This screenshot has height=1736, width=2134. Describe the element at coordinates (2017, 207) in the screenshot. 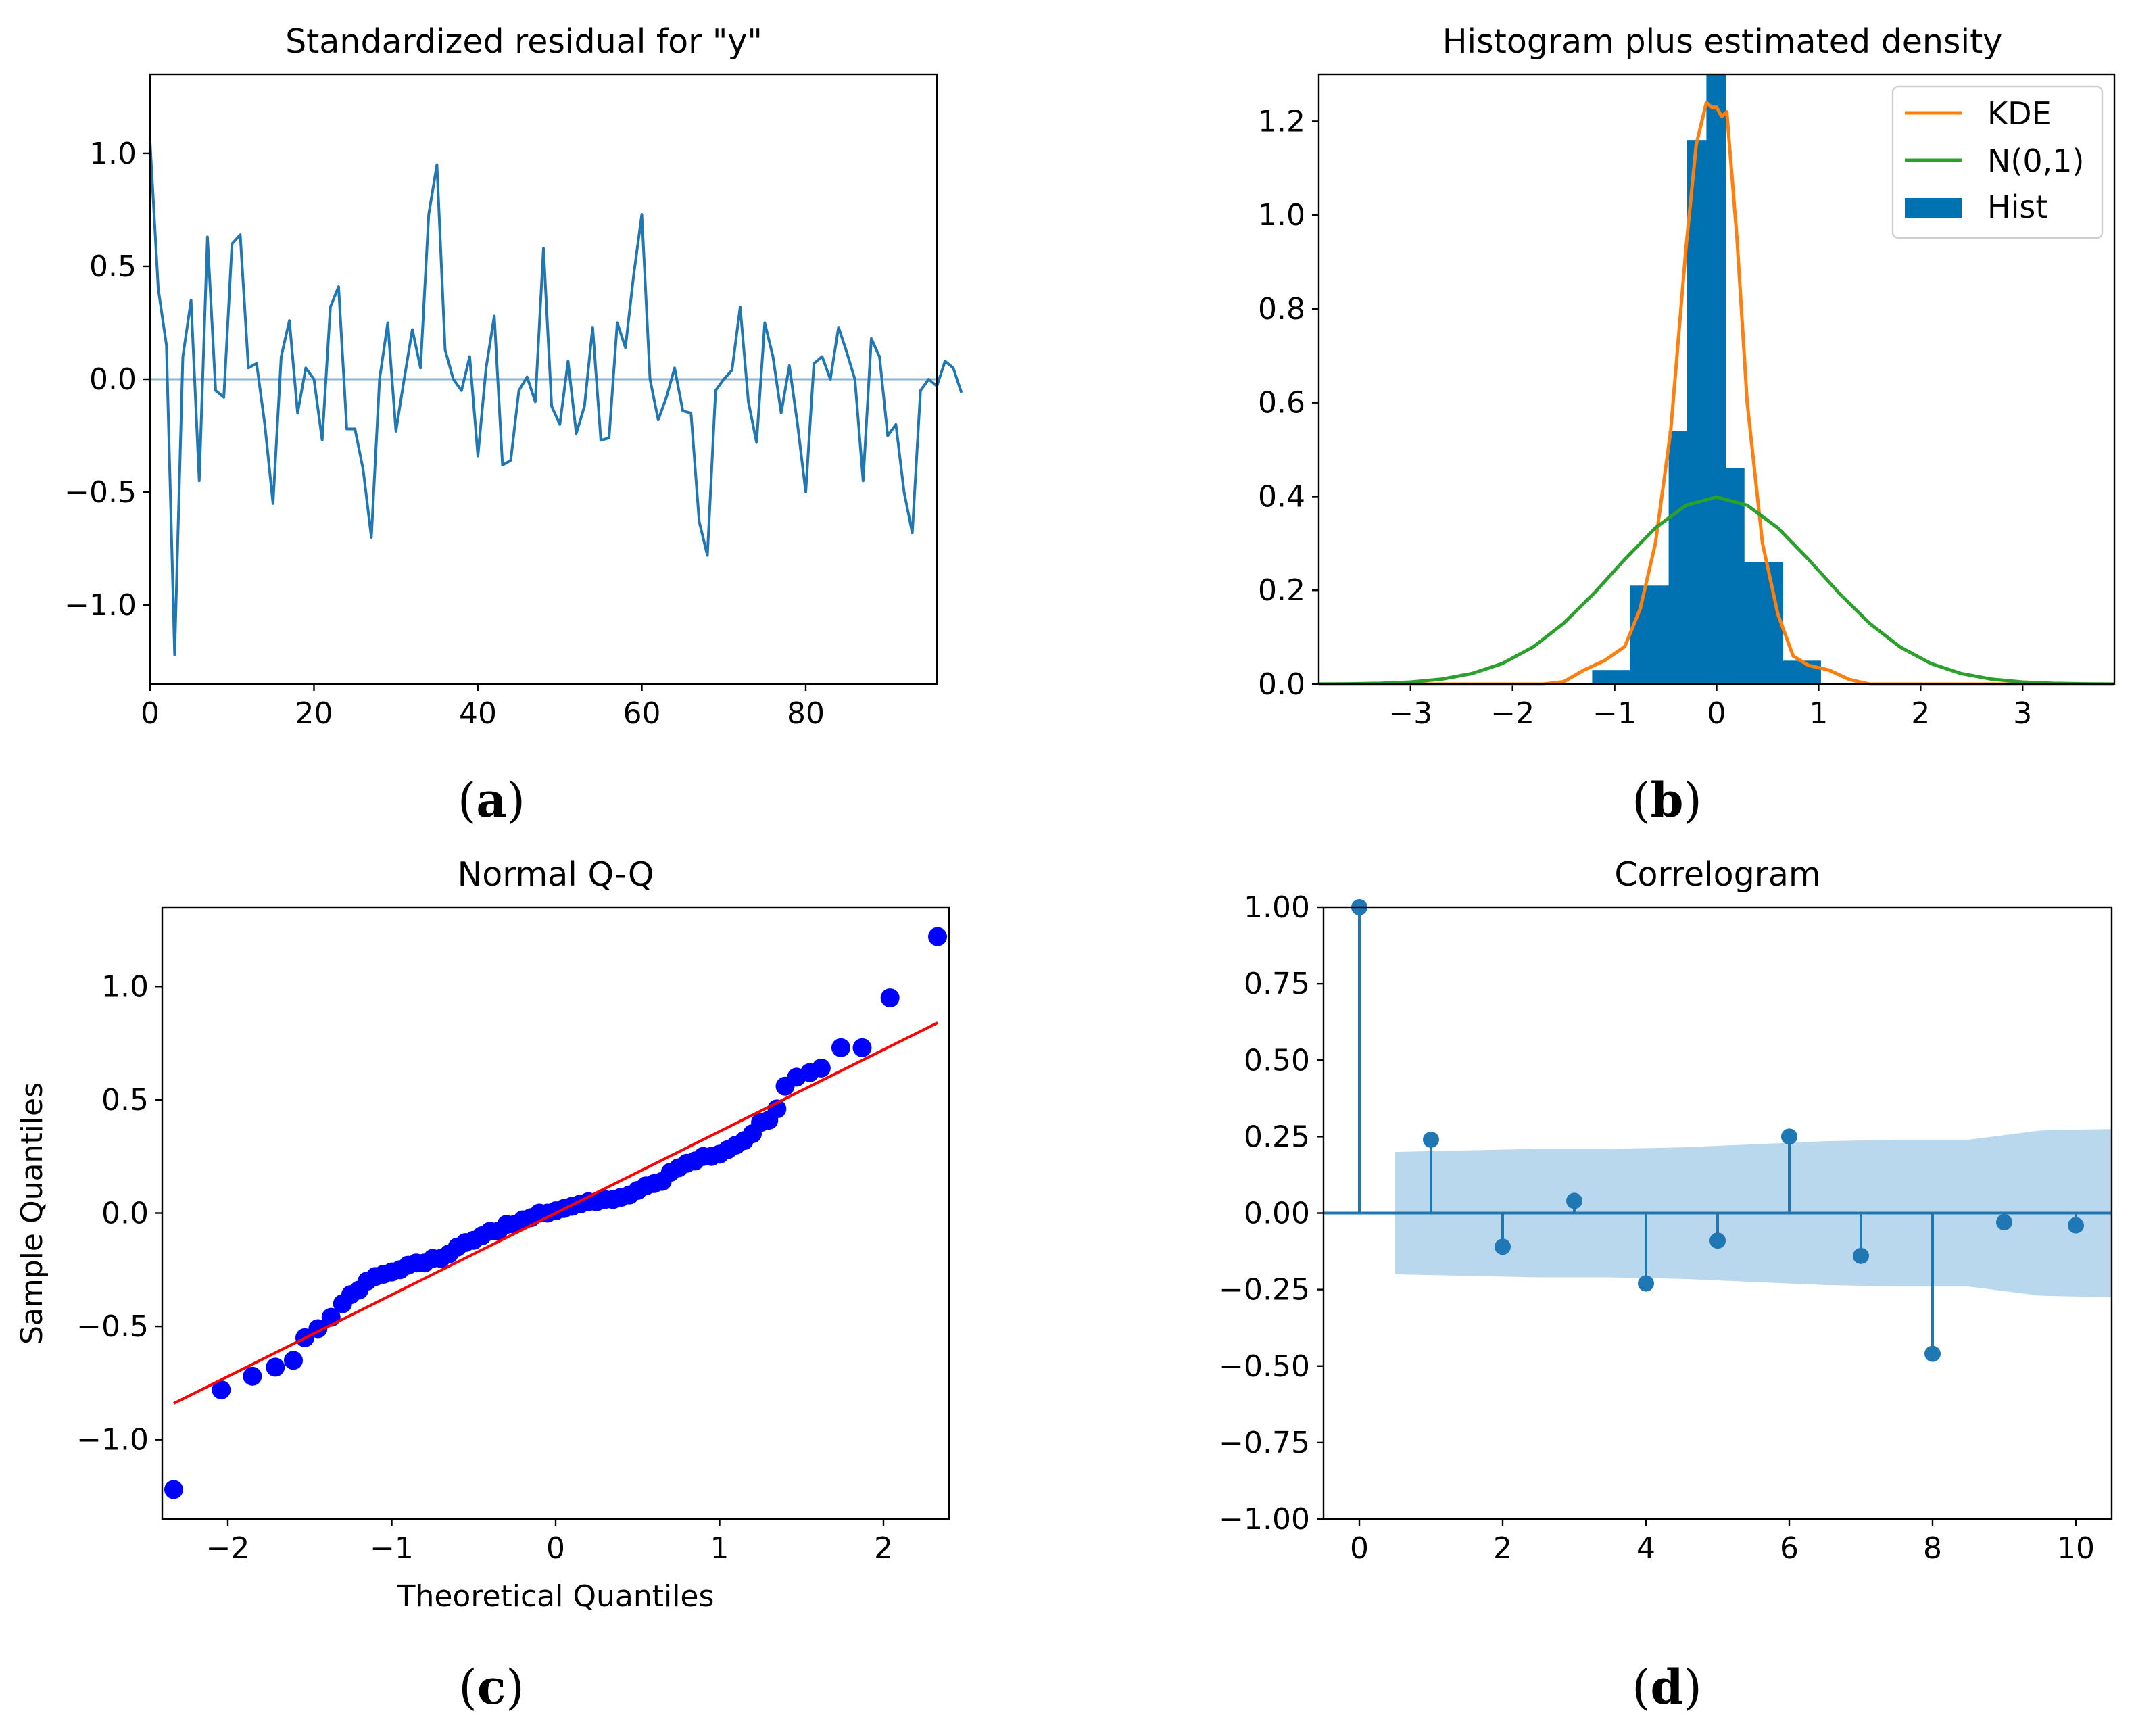

I see `legend-hist-label: Hist` at that location.